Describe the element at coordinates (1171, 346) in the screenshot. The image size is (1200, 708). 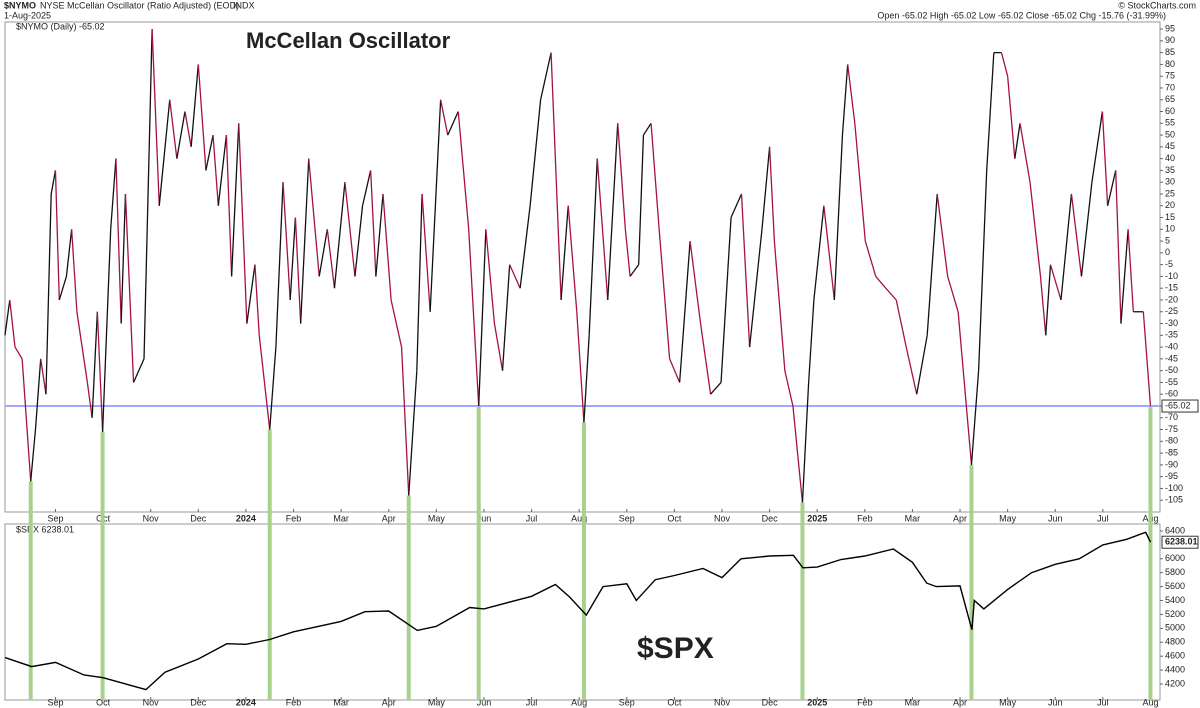
I see `y-tick-label: -40` at that location.